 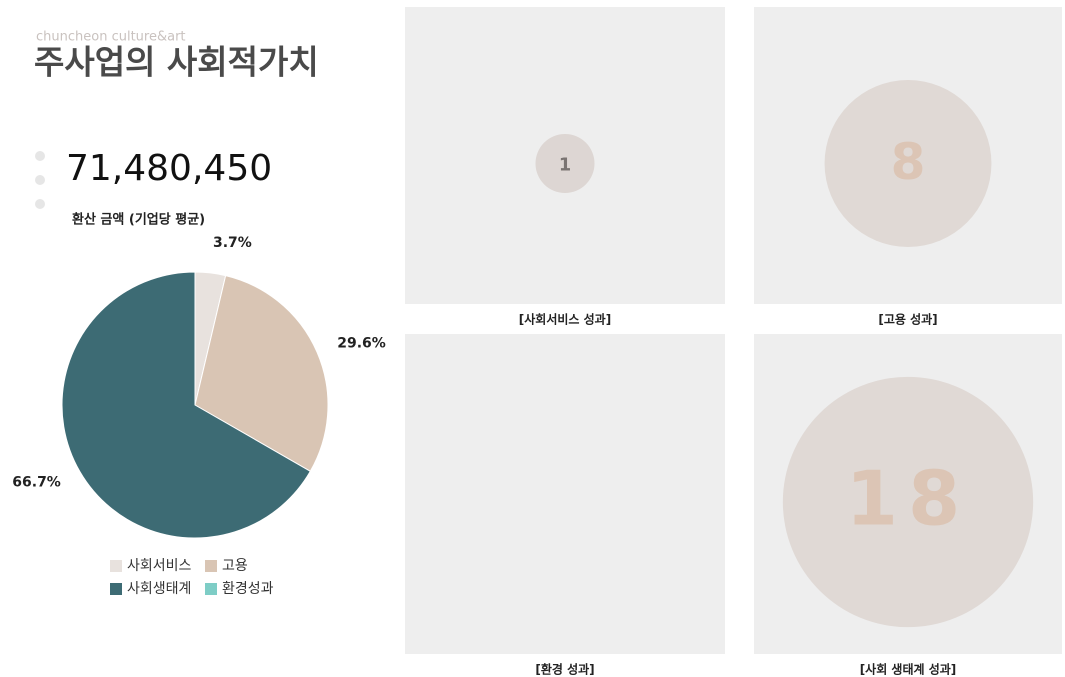 What do you see at coordinates (907, 319) in the screenshot?
I see `panel-title: [고용 성과]` at bounding box center [907, 319].